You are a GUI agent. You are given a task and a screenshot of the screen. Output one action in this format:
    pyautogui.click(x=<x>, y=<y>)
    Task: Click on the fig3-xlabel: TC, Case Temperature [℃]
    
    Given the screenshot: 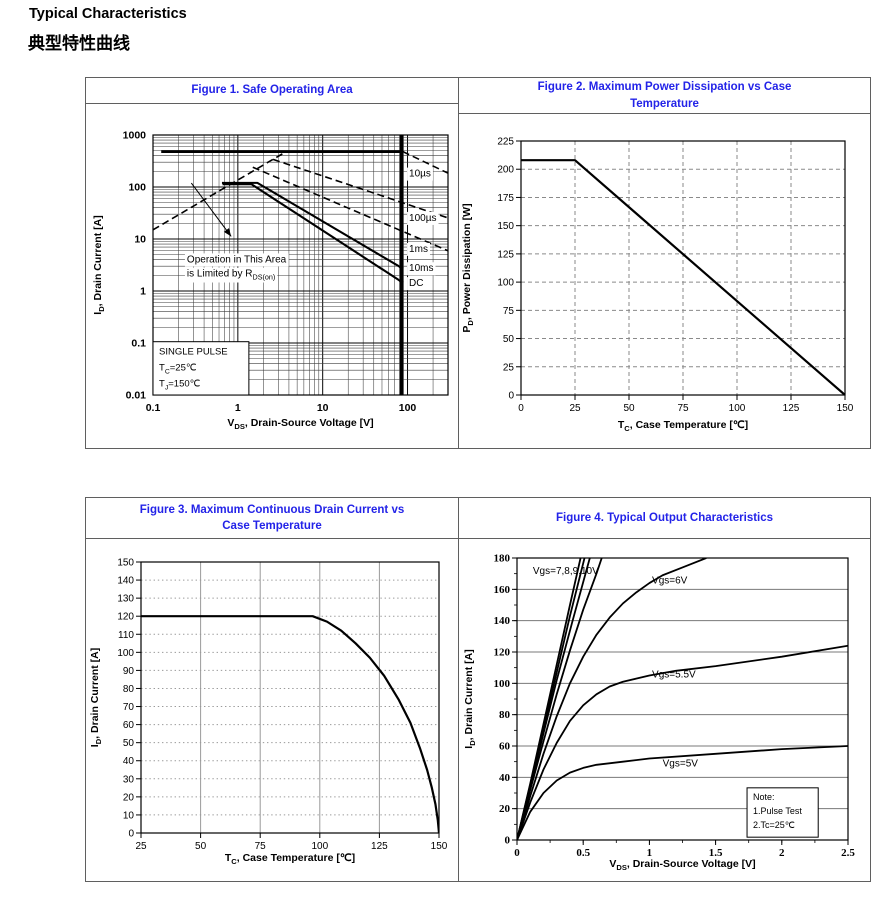 What is the action you would take?
    pyautogui.click(x=290, y=859)
    